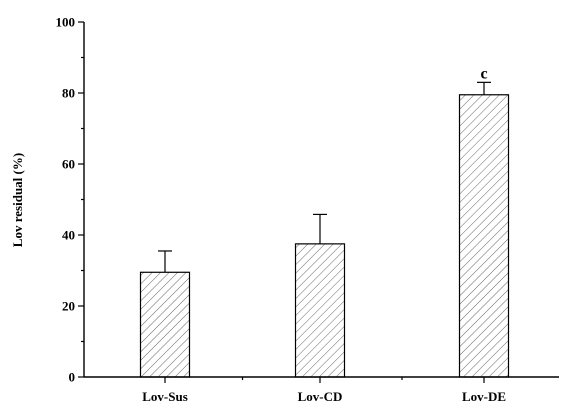 The width and height of the screenshot is (564, 408). What do you see at coordinates (68, 164) in the screenshot?
I see `y-tick-label: 60` at bounding box center [68, 164].